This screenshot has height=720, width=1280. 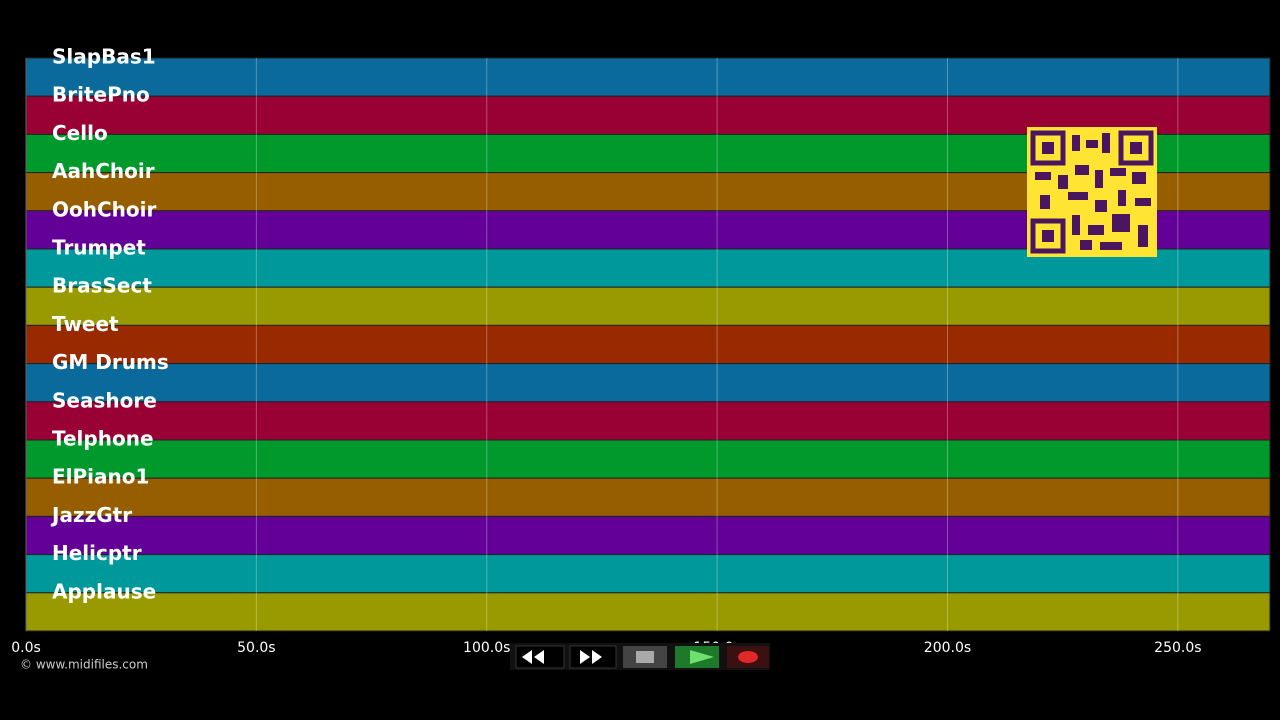 I want to click on track-name: Trumpet, so click(x=99, y=248).